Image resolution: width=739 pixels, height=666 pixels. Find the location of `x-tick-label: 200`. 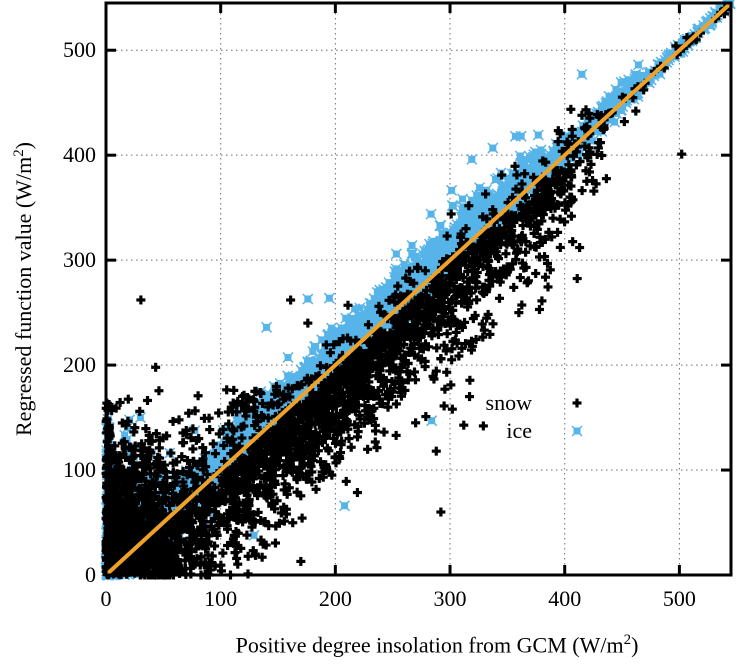

x-tick-label: 200 is located at coordinates (335, 598).